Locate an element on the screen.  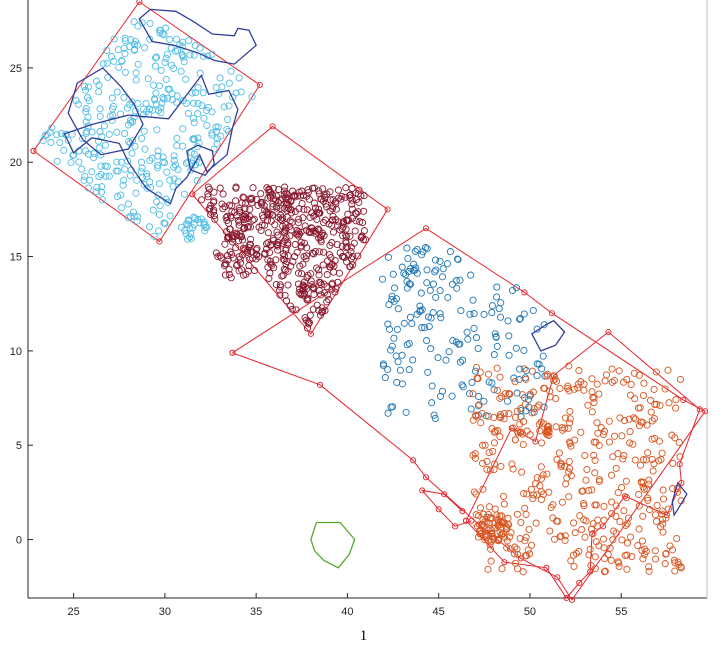
x-tick-label: 30 is located at coordinates (165, 612).